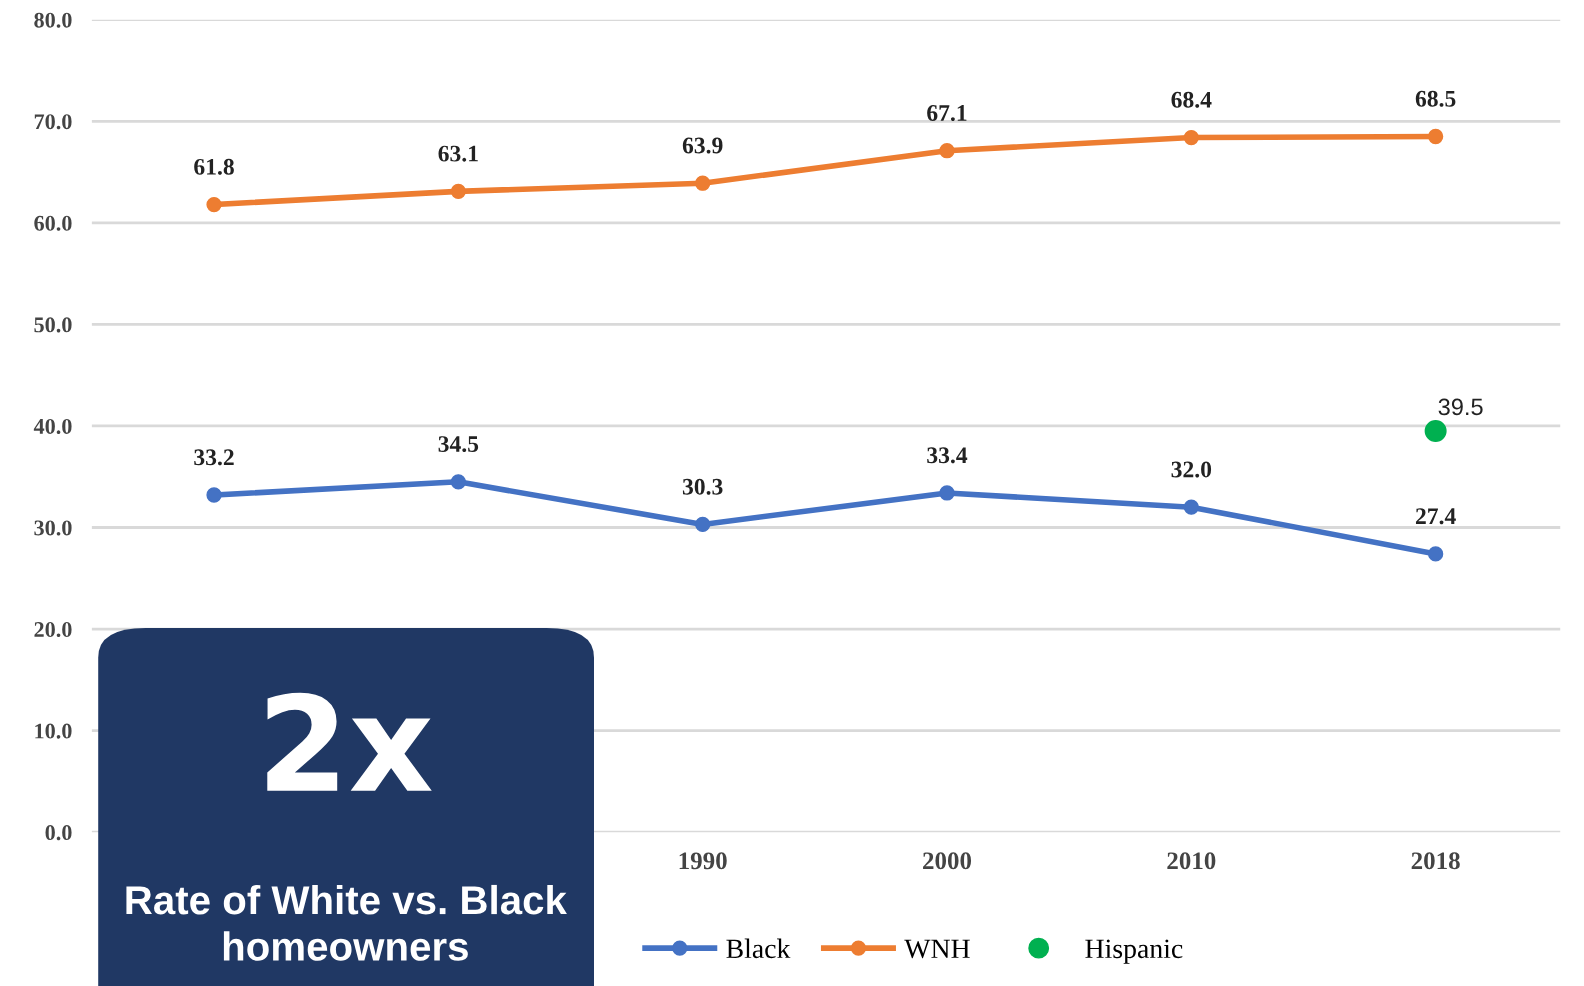 This screenshot has width=1584, height=986. I want to click on x-tick-label: 2000, so click(947, 861).